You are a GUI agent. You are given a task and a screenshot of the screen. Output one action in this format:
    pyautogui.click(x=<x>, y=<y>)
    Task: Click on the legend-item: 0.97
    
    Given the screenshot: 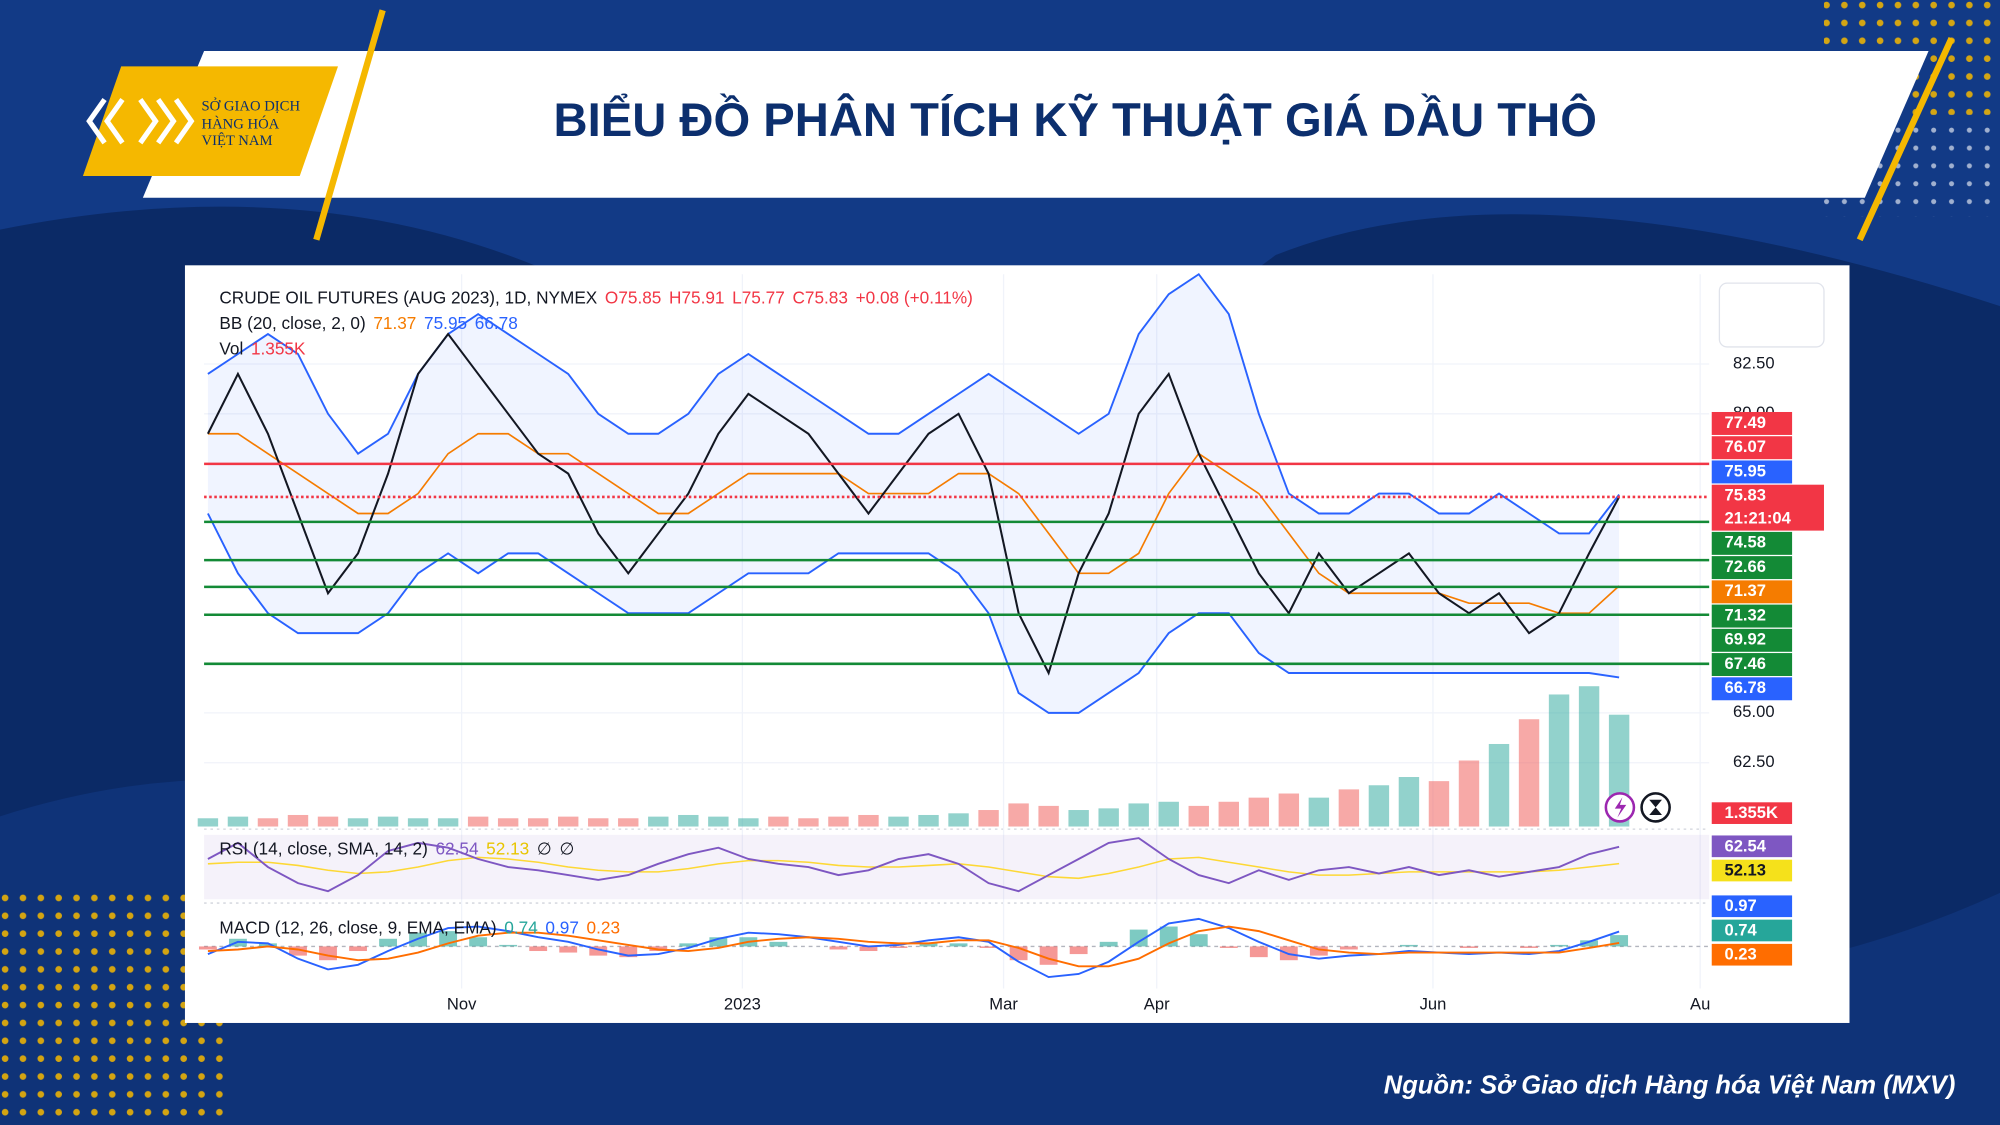 What is the action you would take?
    pyautogui.click(x=561, y=927)
    